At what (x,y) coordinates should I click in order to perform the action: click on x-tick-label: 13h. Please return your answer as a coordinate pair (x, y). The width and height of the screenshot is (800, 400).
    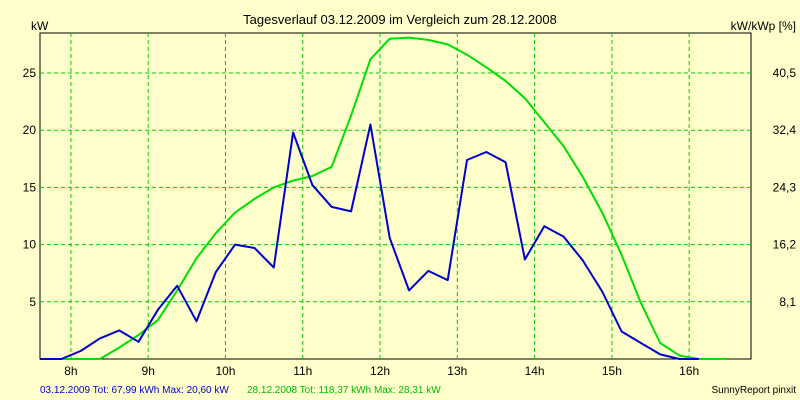
    Looking at the image, I should click on (457, 371).